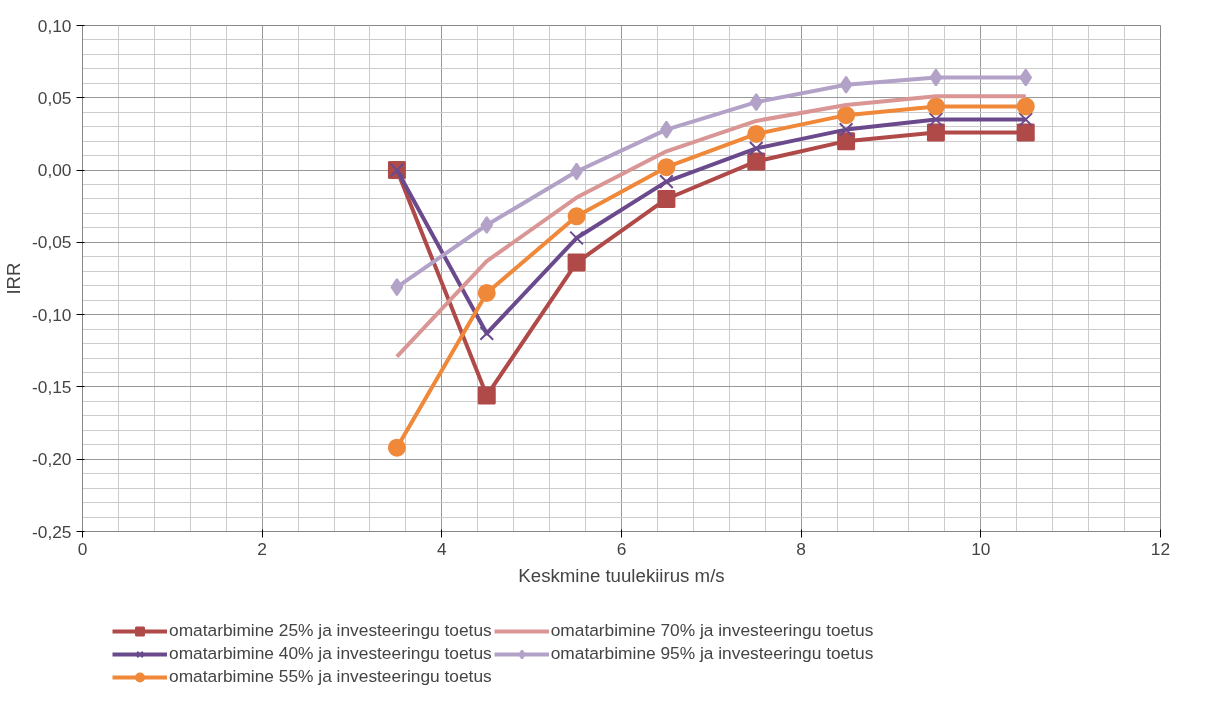 This screenshot has height=712, width=1206. Describe the element at coordinates (712, 653) in the screenshot. I see `legend-label: omatarbimine 95% ja investeeringu toetus` at that location.